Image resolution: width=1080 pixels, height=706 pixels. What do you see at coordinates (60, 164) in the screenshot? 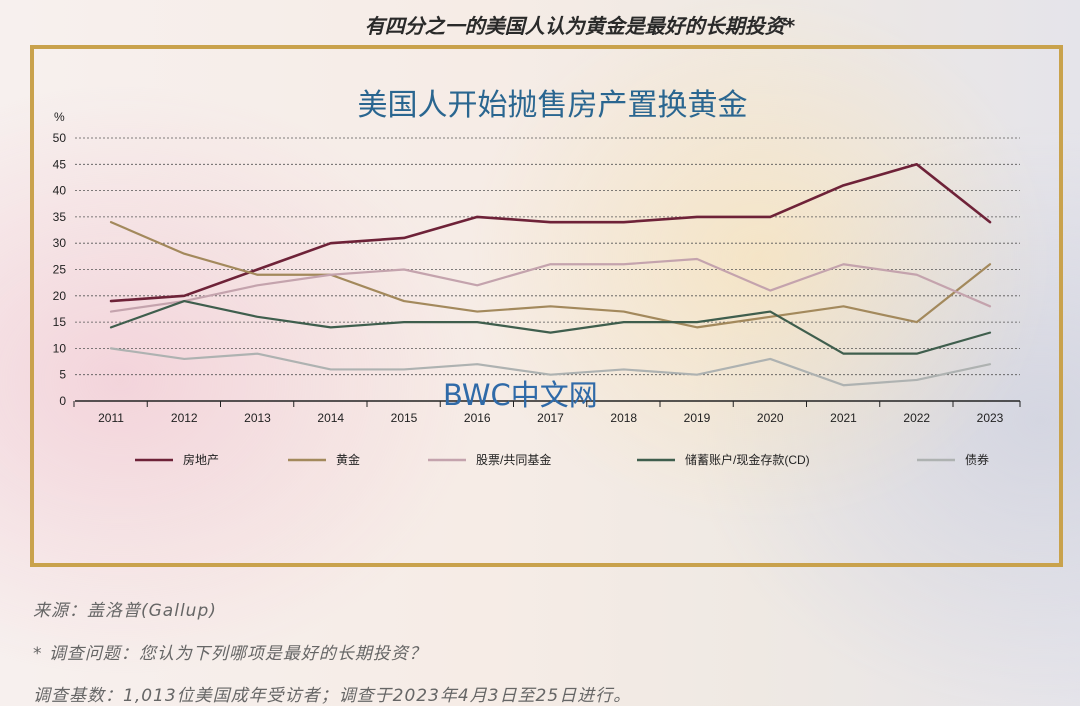
I see `y-tick-label-45: 45` at bounding box center [60, 164].